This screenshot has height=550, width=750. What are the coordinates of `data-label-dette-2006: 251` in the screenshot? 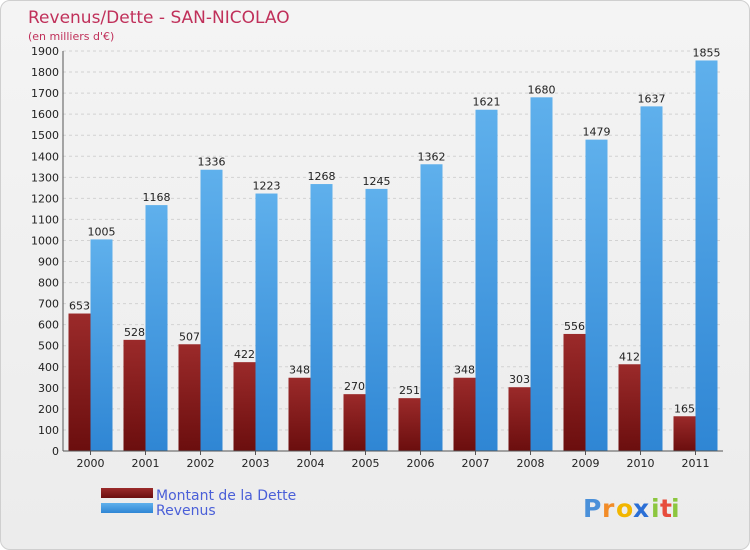 It's located at (409, 390).